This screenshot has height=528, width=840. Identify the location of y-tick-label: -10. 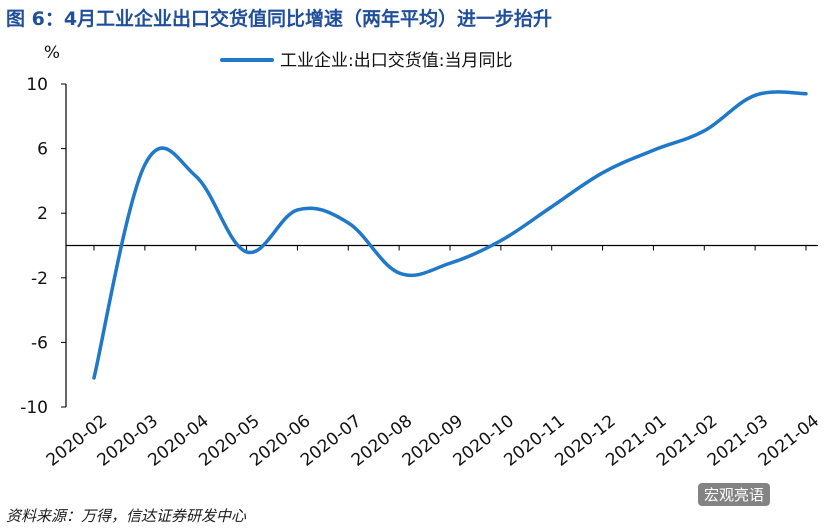
(34, 408).